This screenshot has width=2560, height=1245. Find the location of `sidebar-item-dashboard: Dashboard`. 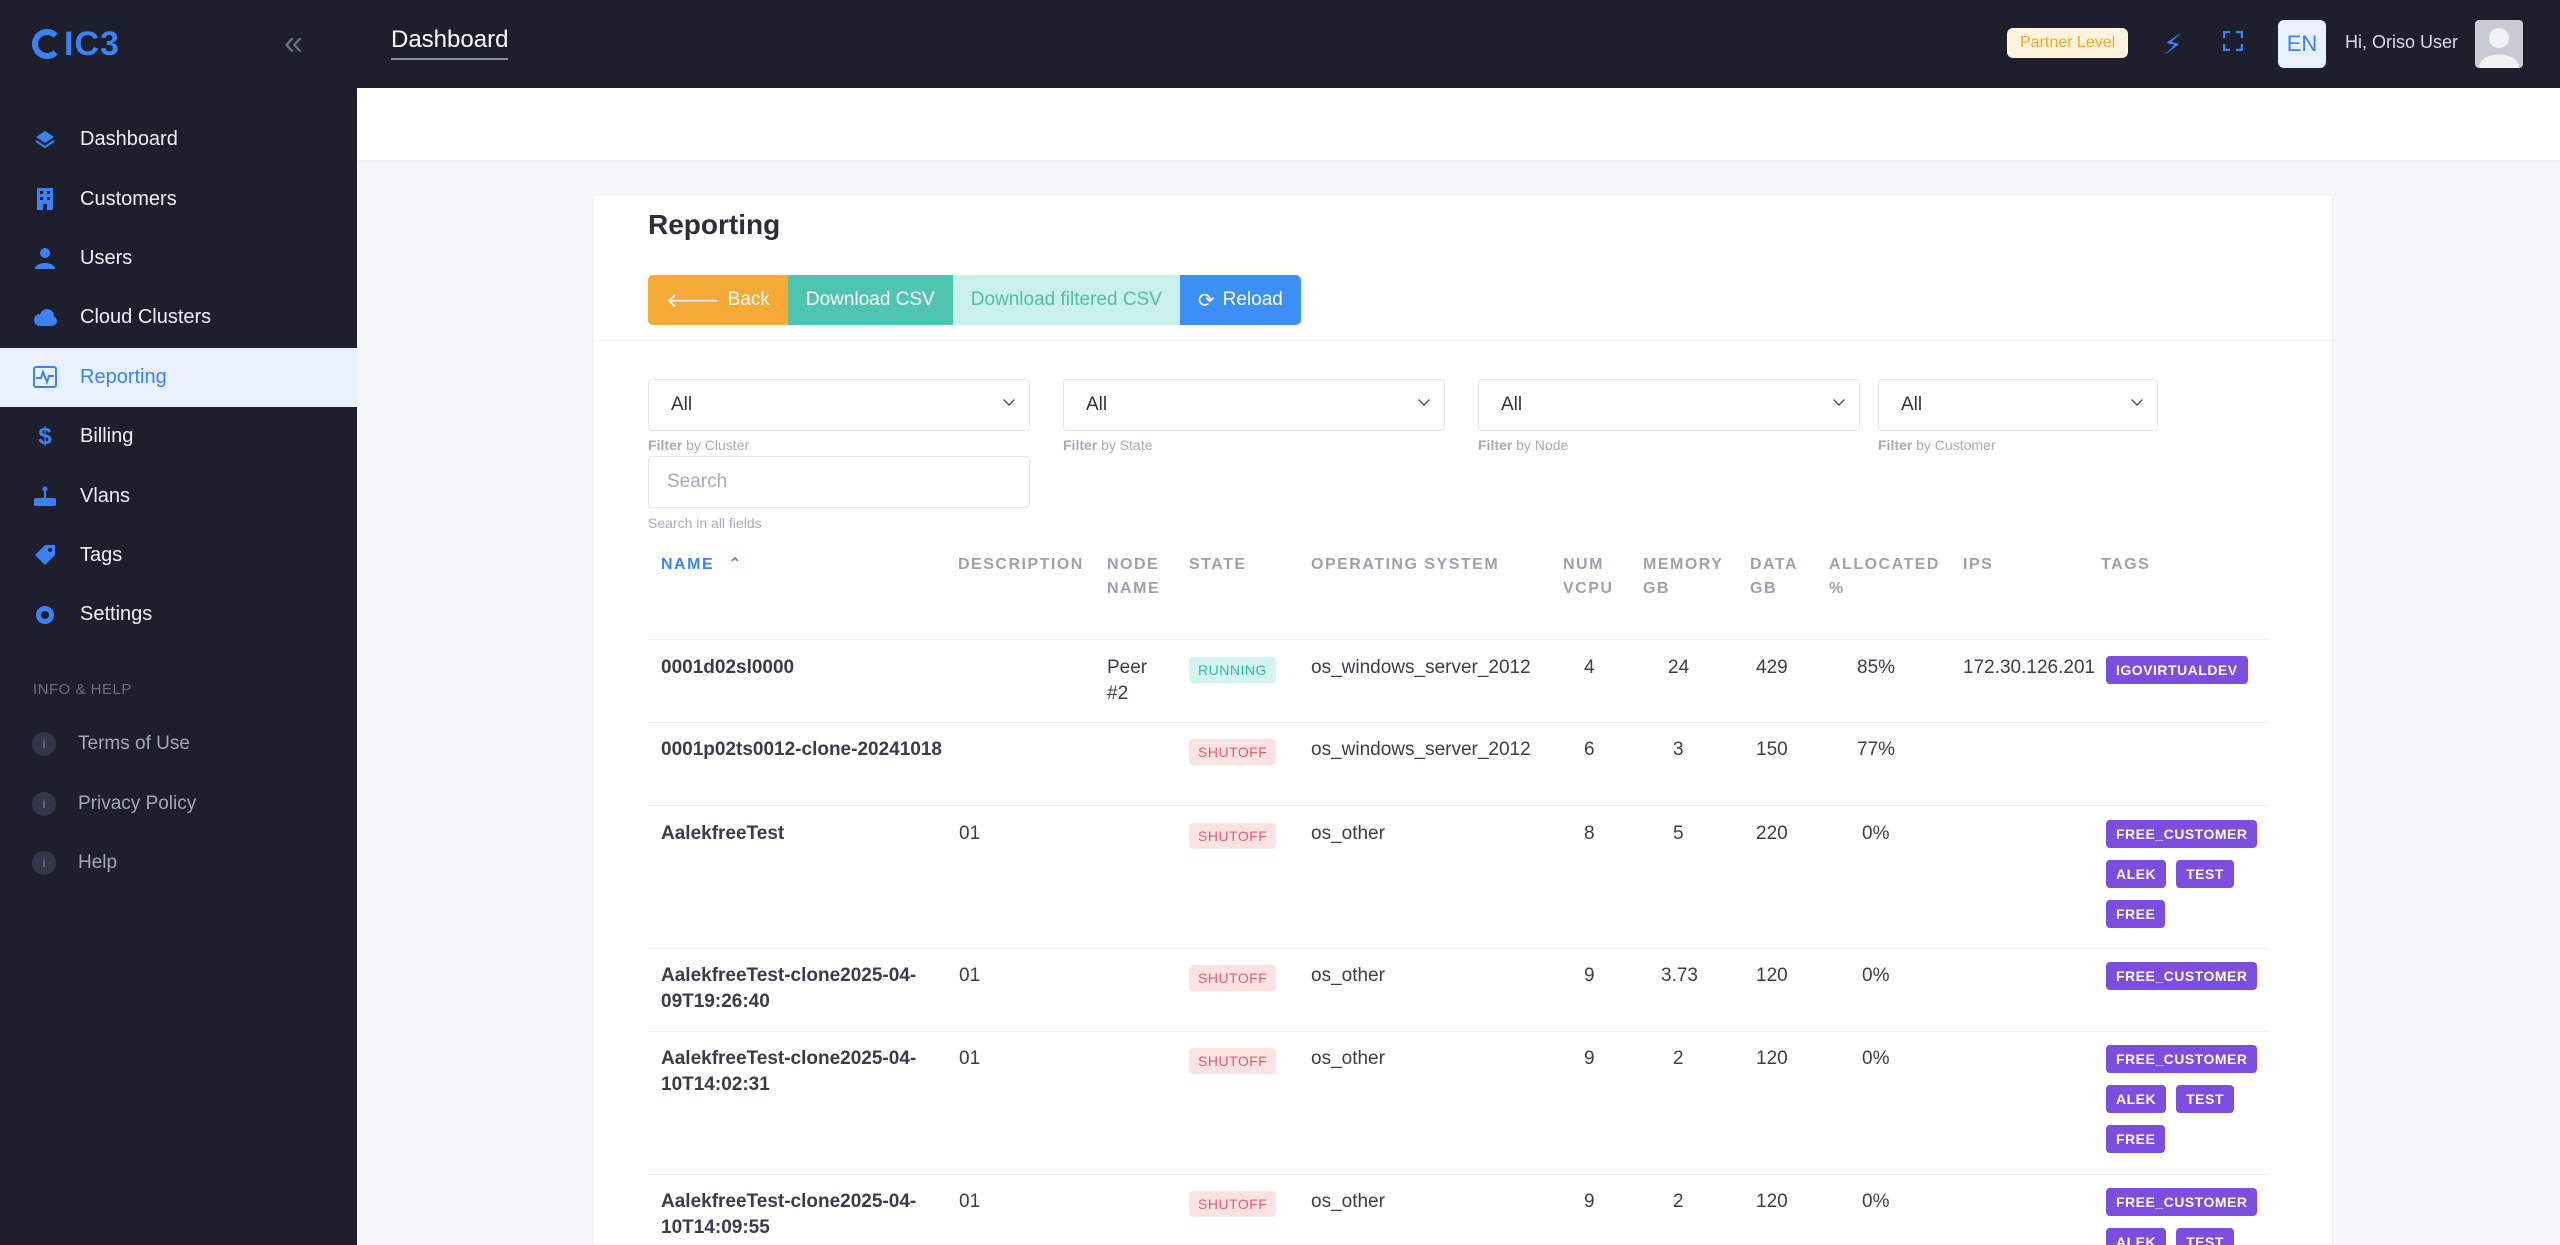

sidebar-item-dashboard: Dashboard is located at coordinates (178, 139).